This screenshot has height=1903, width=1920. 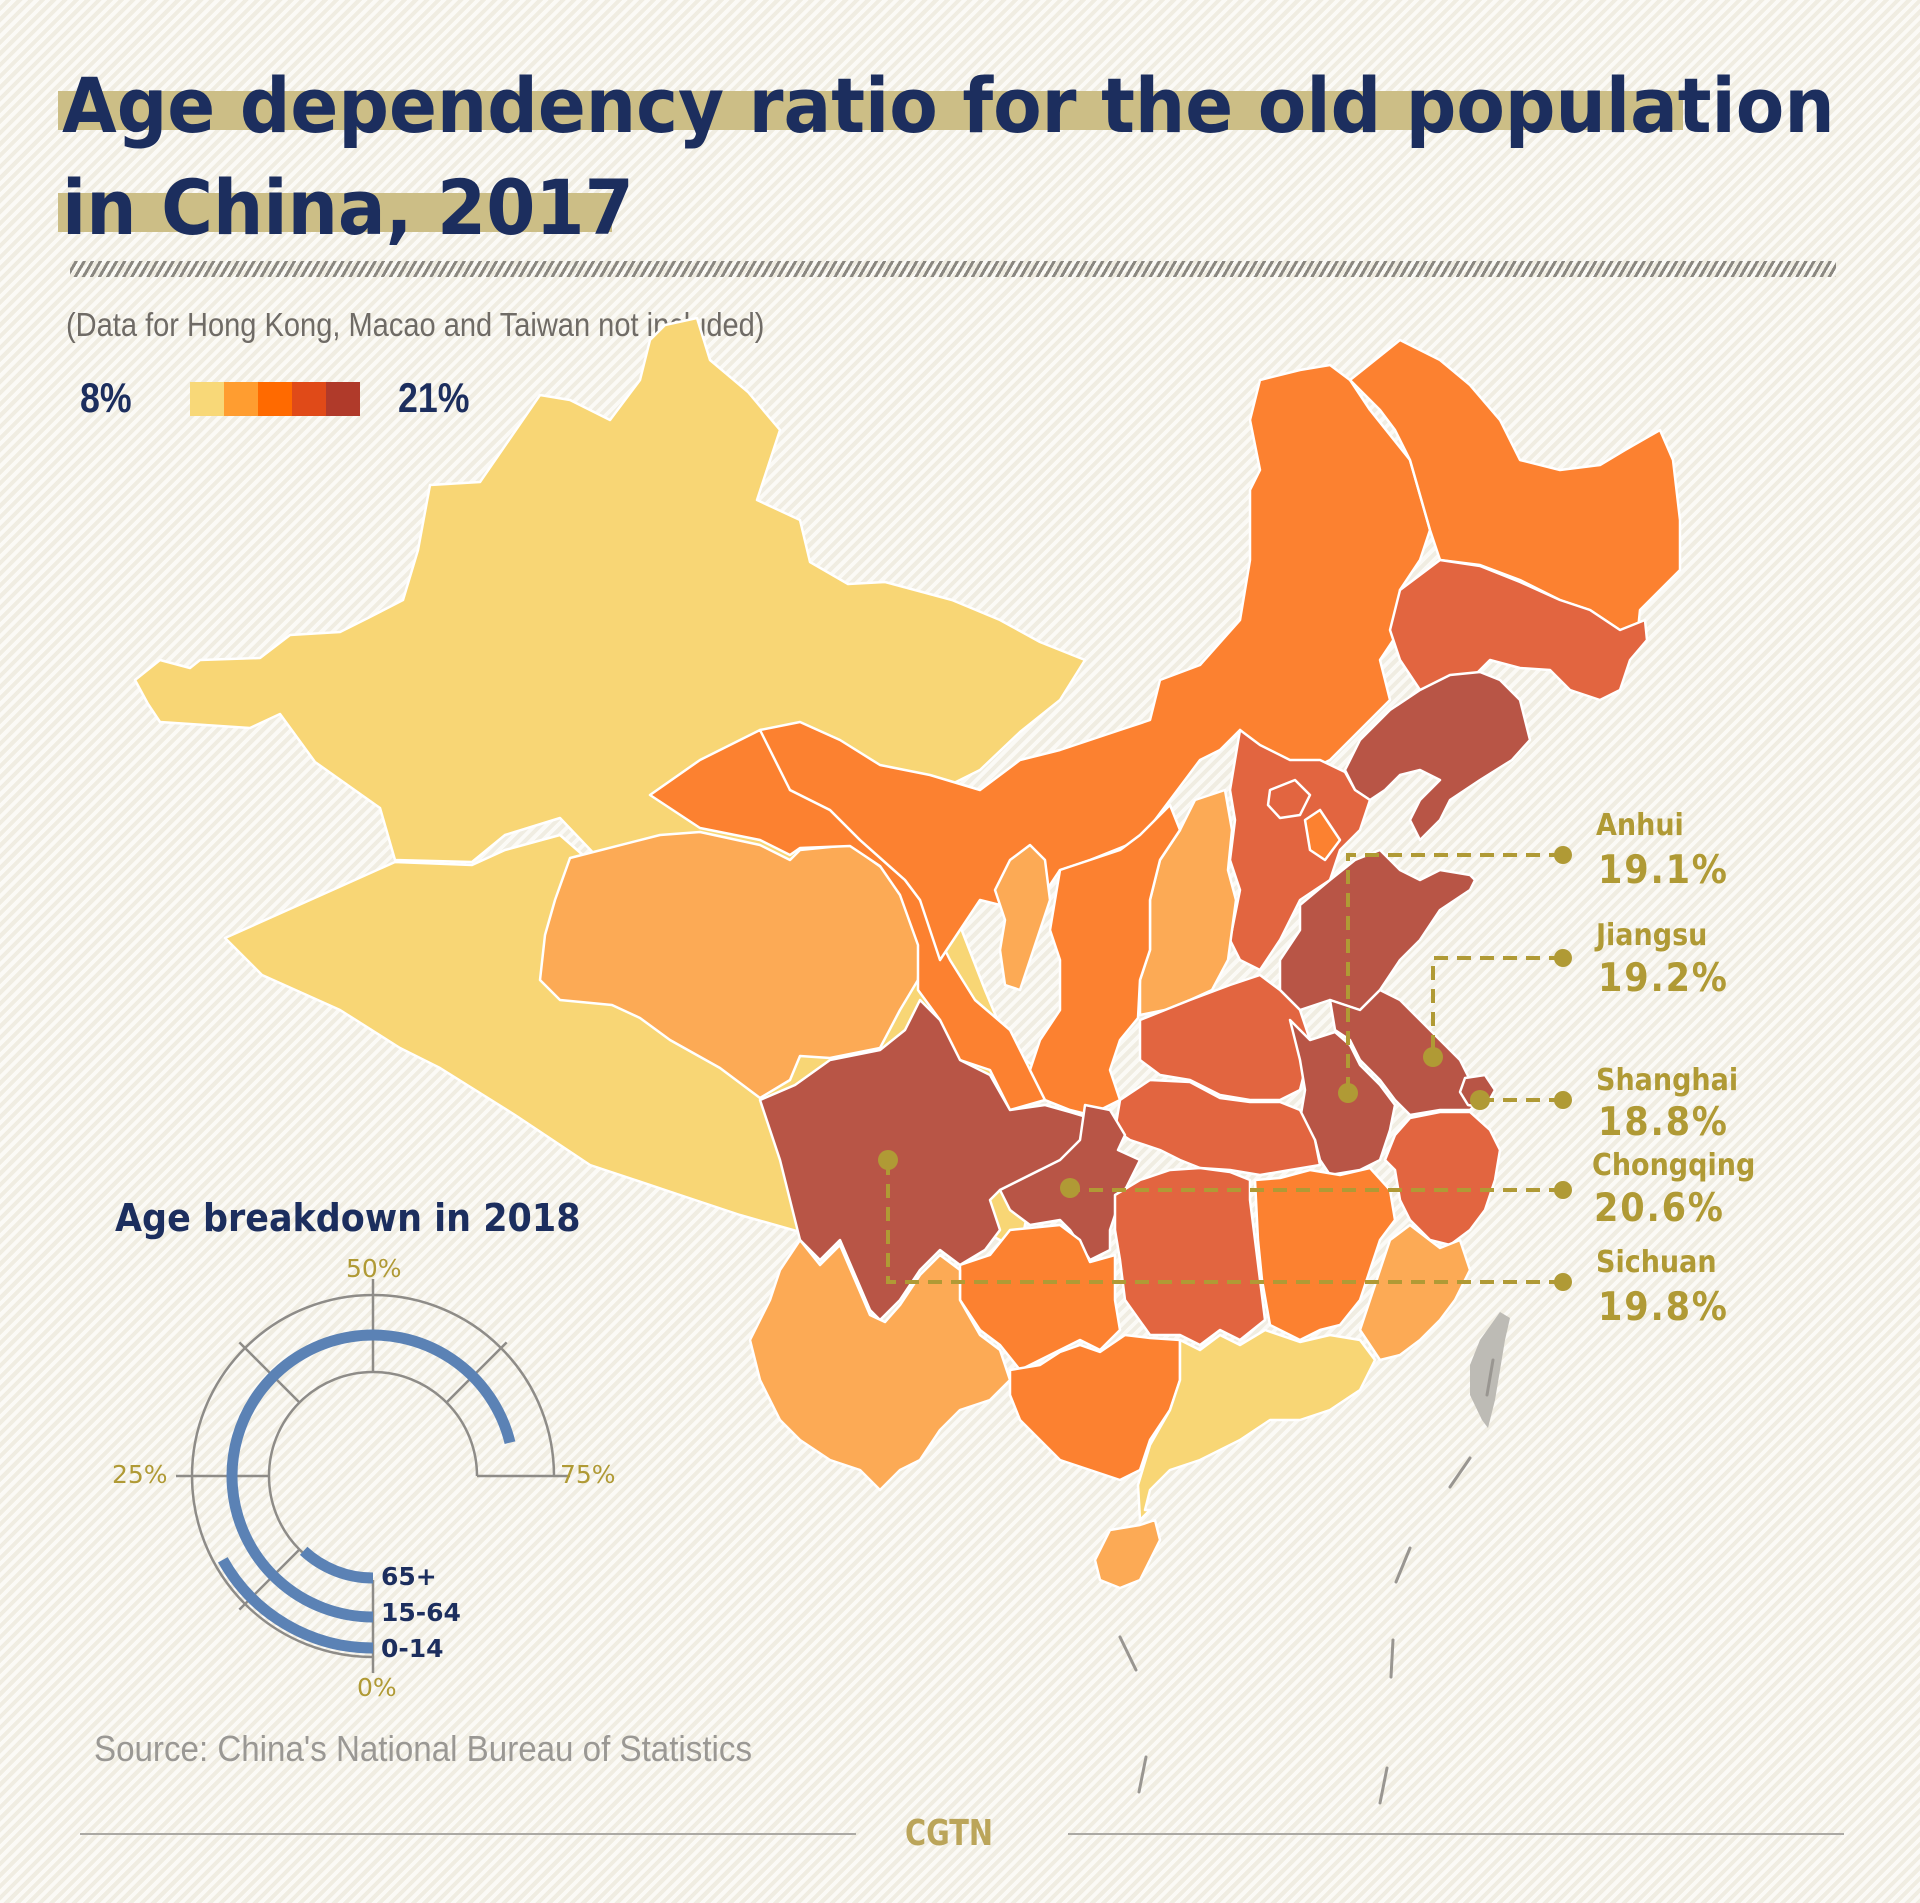 What do you see at coordinates (106, 397) in the screenshot?
I see `legend-min-label: 8%` at bounding box center [106, 397].